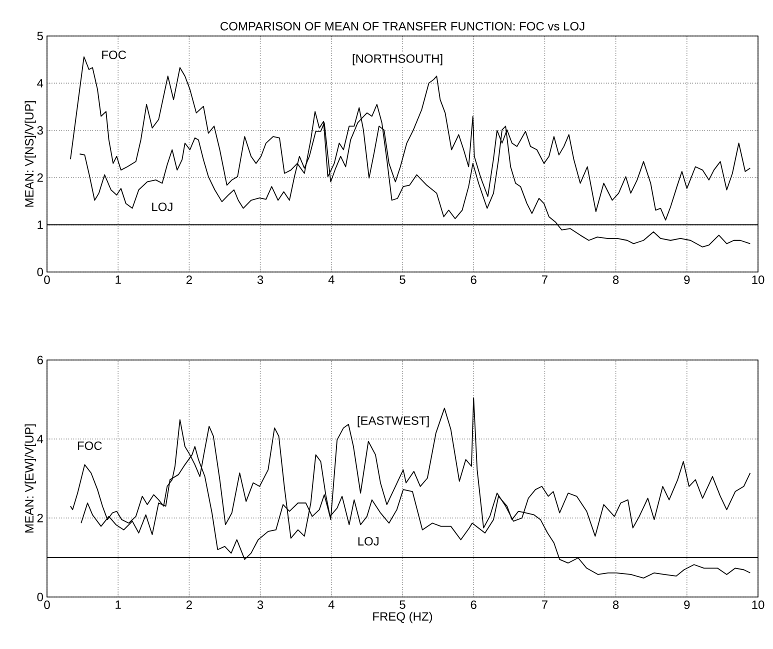  What do you see at coordinates (402, 618) in the screenshot?
I see `x-axis-title: FREQ (HZ)` at bounding box center [402, 618].